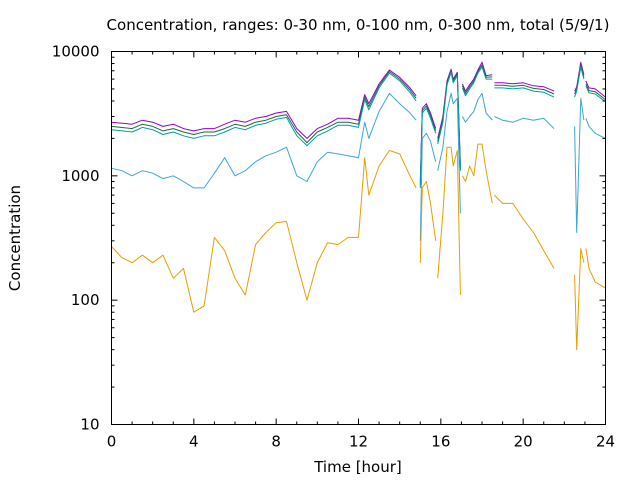 This screenshot has height=480, width=640. I want to click on x-tick-label: 24, so click(605, 442).